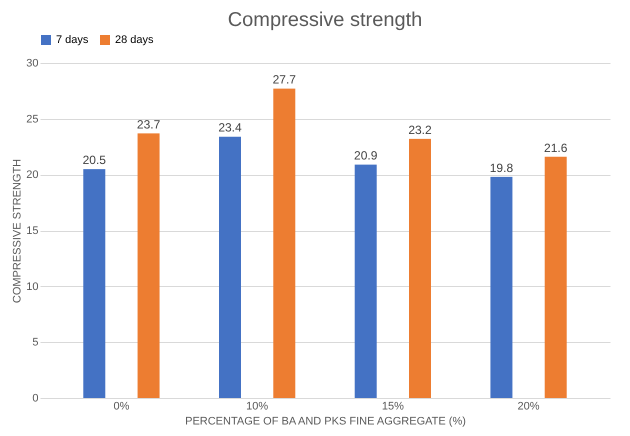 The height and width of the screenshot is (436, 630). What do you see at coordinates (32, 175) in the screenshot?
I see `y-tick-label: 20` at bounding box center [32, 175].